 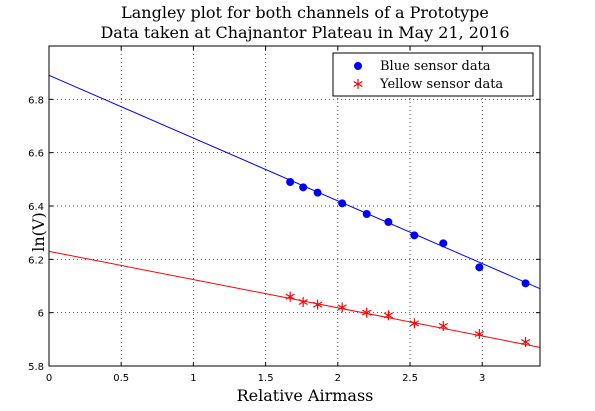 I want to click on y-tick-label: 6, so click(x=41, y=314).